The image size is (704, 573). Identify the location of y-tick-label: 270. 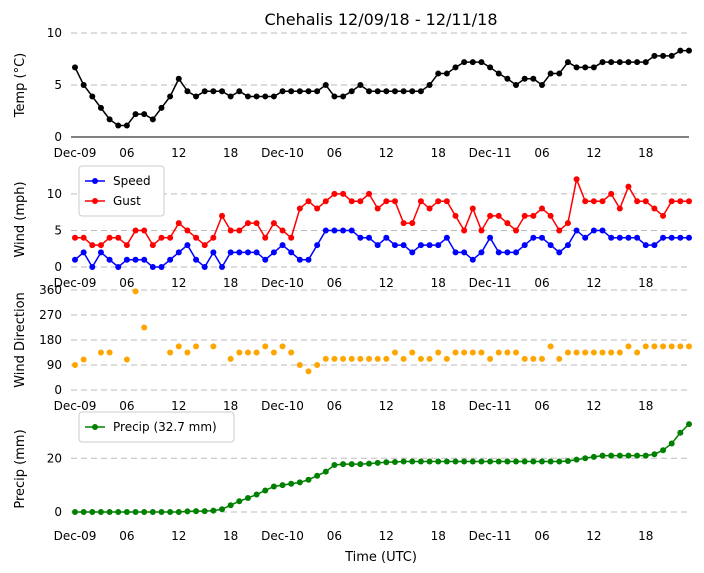
(50, 315).